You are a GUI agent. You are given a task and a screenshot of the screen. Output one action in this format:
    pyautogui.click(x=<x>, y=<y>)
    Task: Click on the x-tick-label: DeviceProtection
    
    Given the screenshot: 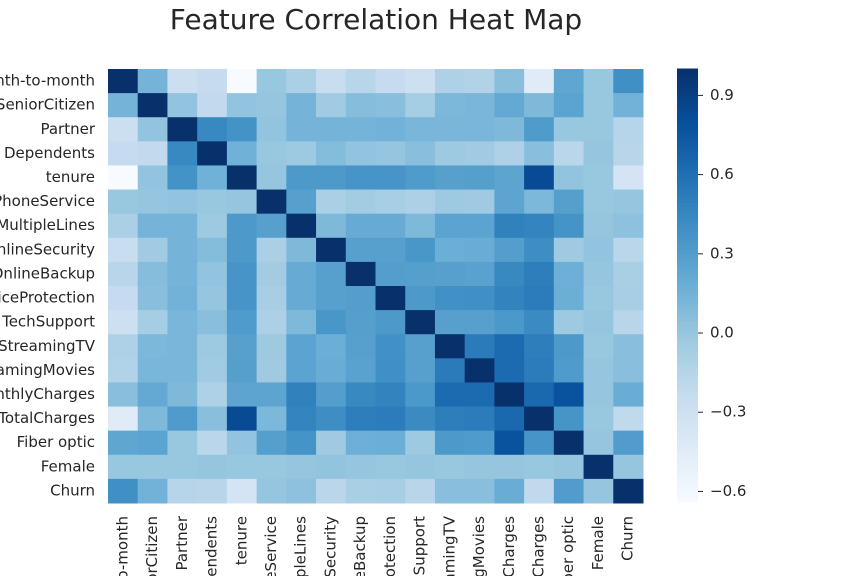 What is the action you would take?
    pyautogui.click(x=390, y=546)
    